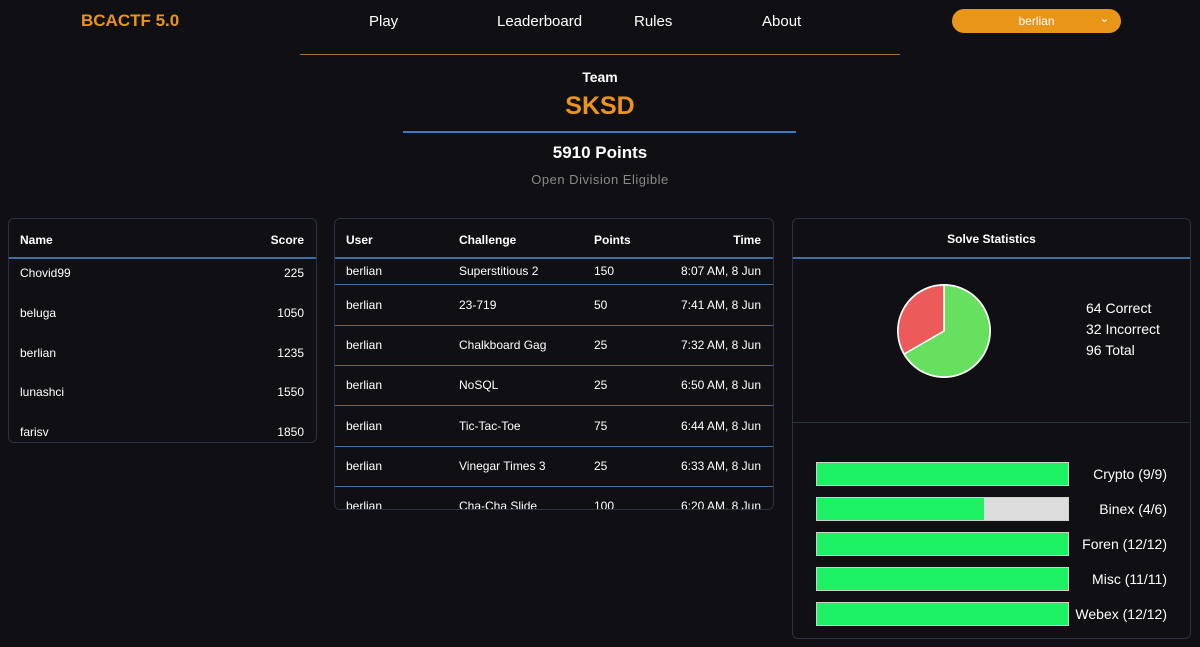 The width and height of the screenshot is (1200, 647). I want to click on solve-challenge: Vinegar Times 3, so click(502, 466).